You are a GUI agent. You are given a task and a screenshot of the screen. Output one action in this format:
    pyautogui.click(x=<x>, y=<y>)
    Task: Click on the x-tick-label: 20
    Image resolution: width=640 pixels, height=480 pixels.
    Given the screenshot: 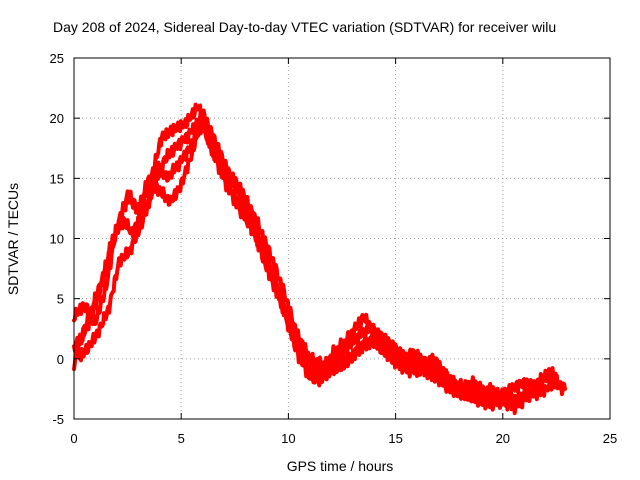 What is the action you would take?
    pyautogui.click(x=503, y=438)
    